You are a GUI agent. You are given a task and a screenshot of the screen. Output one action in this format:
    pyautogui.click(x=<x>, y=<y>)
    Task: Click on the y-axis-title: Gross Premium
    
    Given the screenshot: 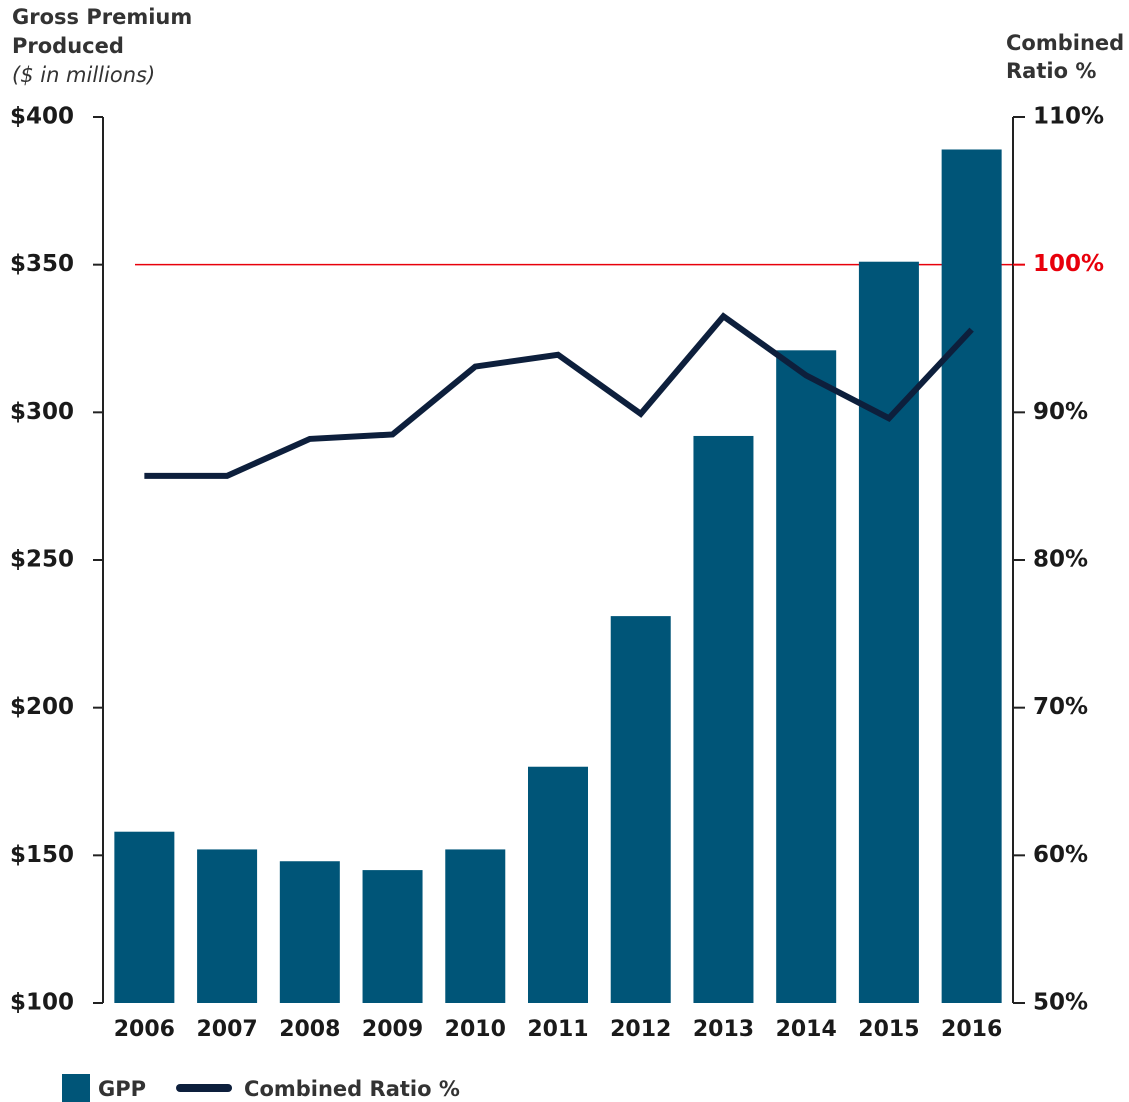 What is the action you would take?
    pyautogui.click(x=102, y=17)
    